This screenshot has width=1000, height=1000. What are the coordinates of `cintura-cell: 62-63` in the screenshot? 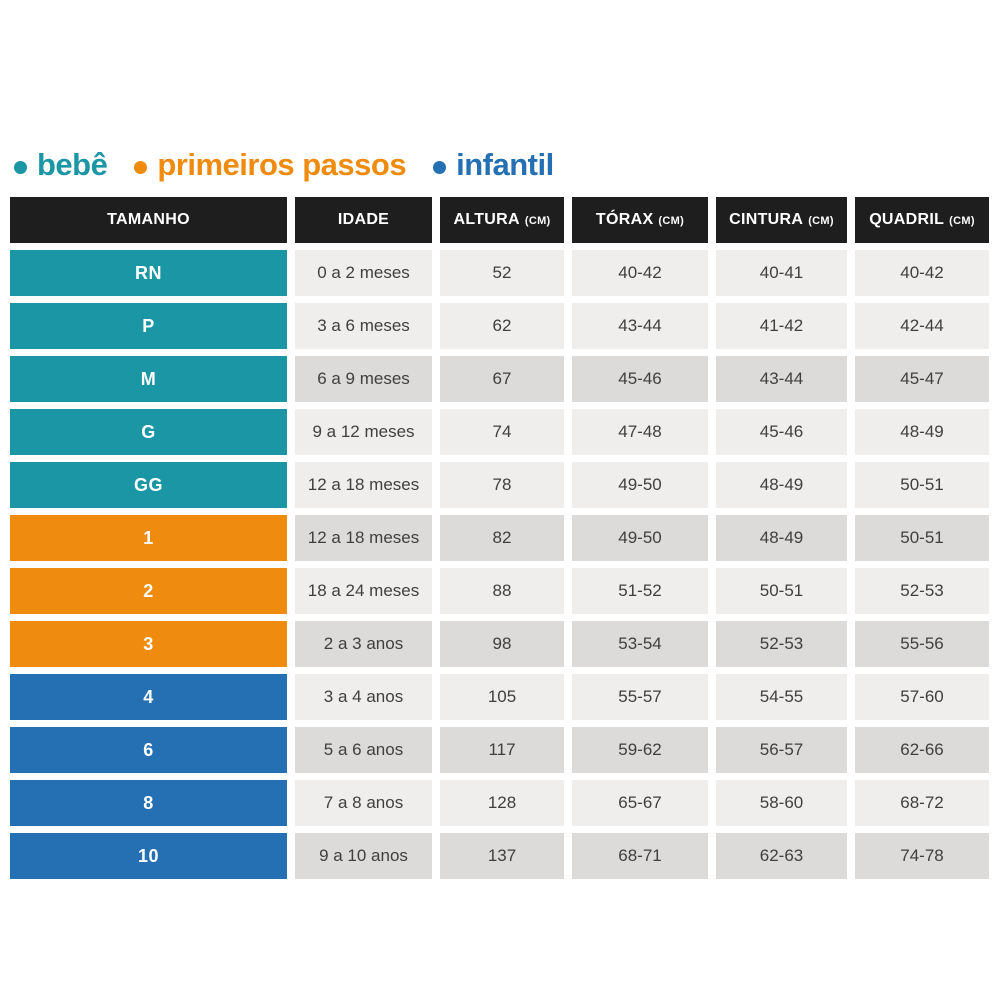 It's located at (781, 856).